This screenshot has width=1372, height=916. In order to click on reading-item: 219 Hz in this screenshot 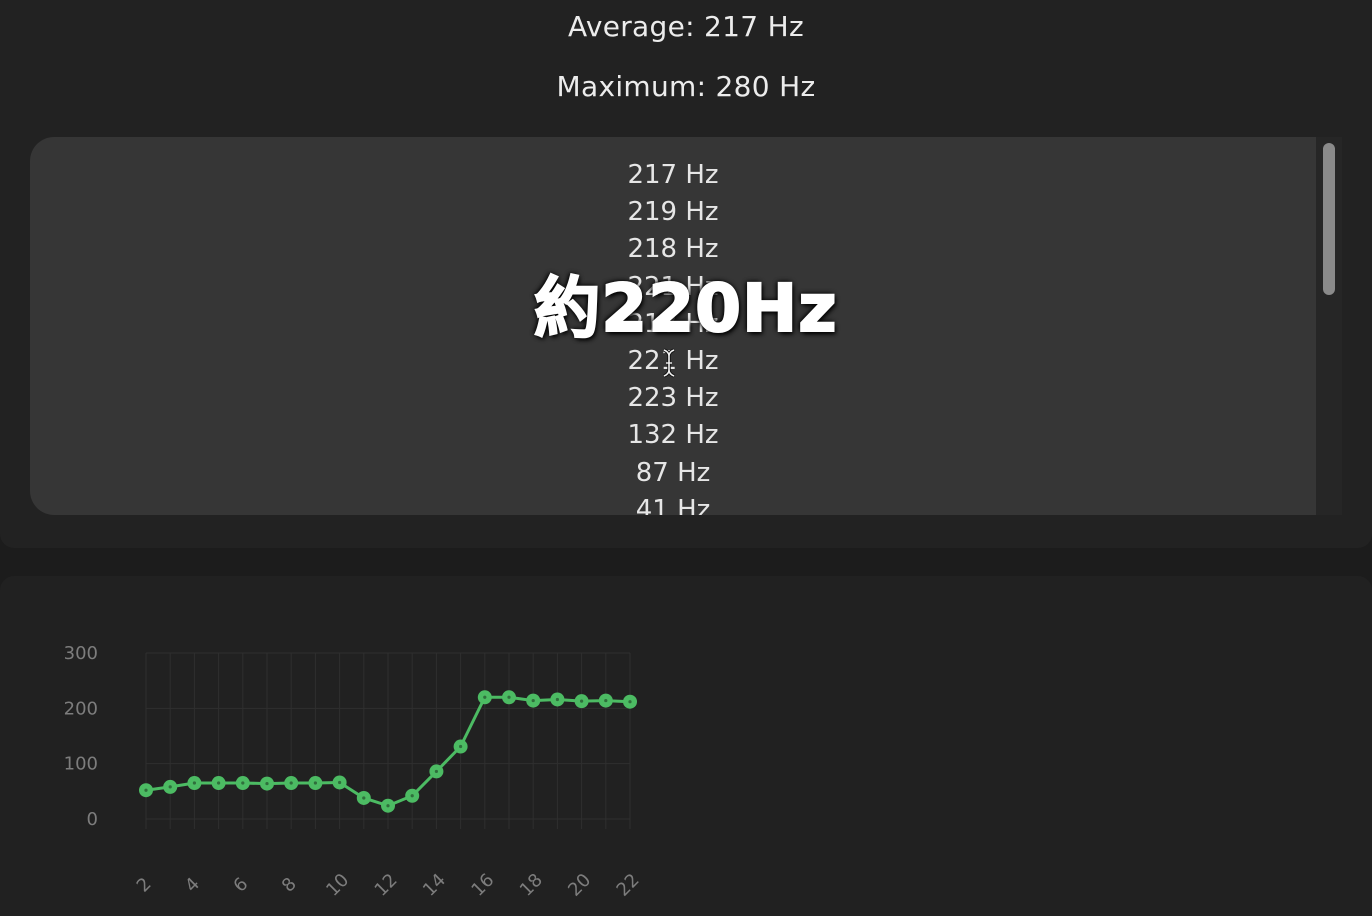, I will do `click(673, 212)`.